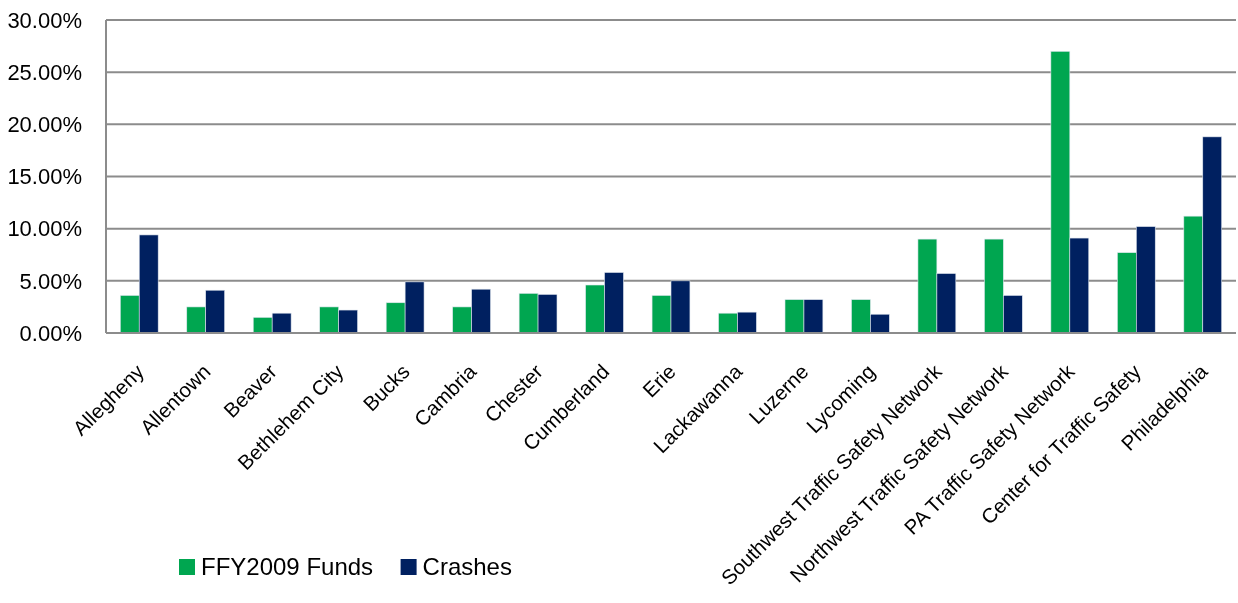 The height and width of the screenshot is (603, 1238). Describe the element at coordinates (44, 72) in the screenshot. I see `y-tick-label: 25.00%` at that location.